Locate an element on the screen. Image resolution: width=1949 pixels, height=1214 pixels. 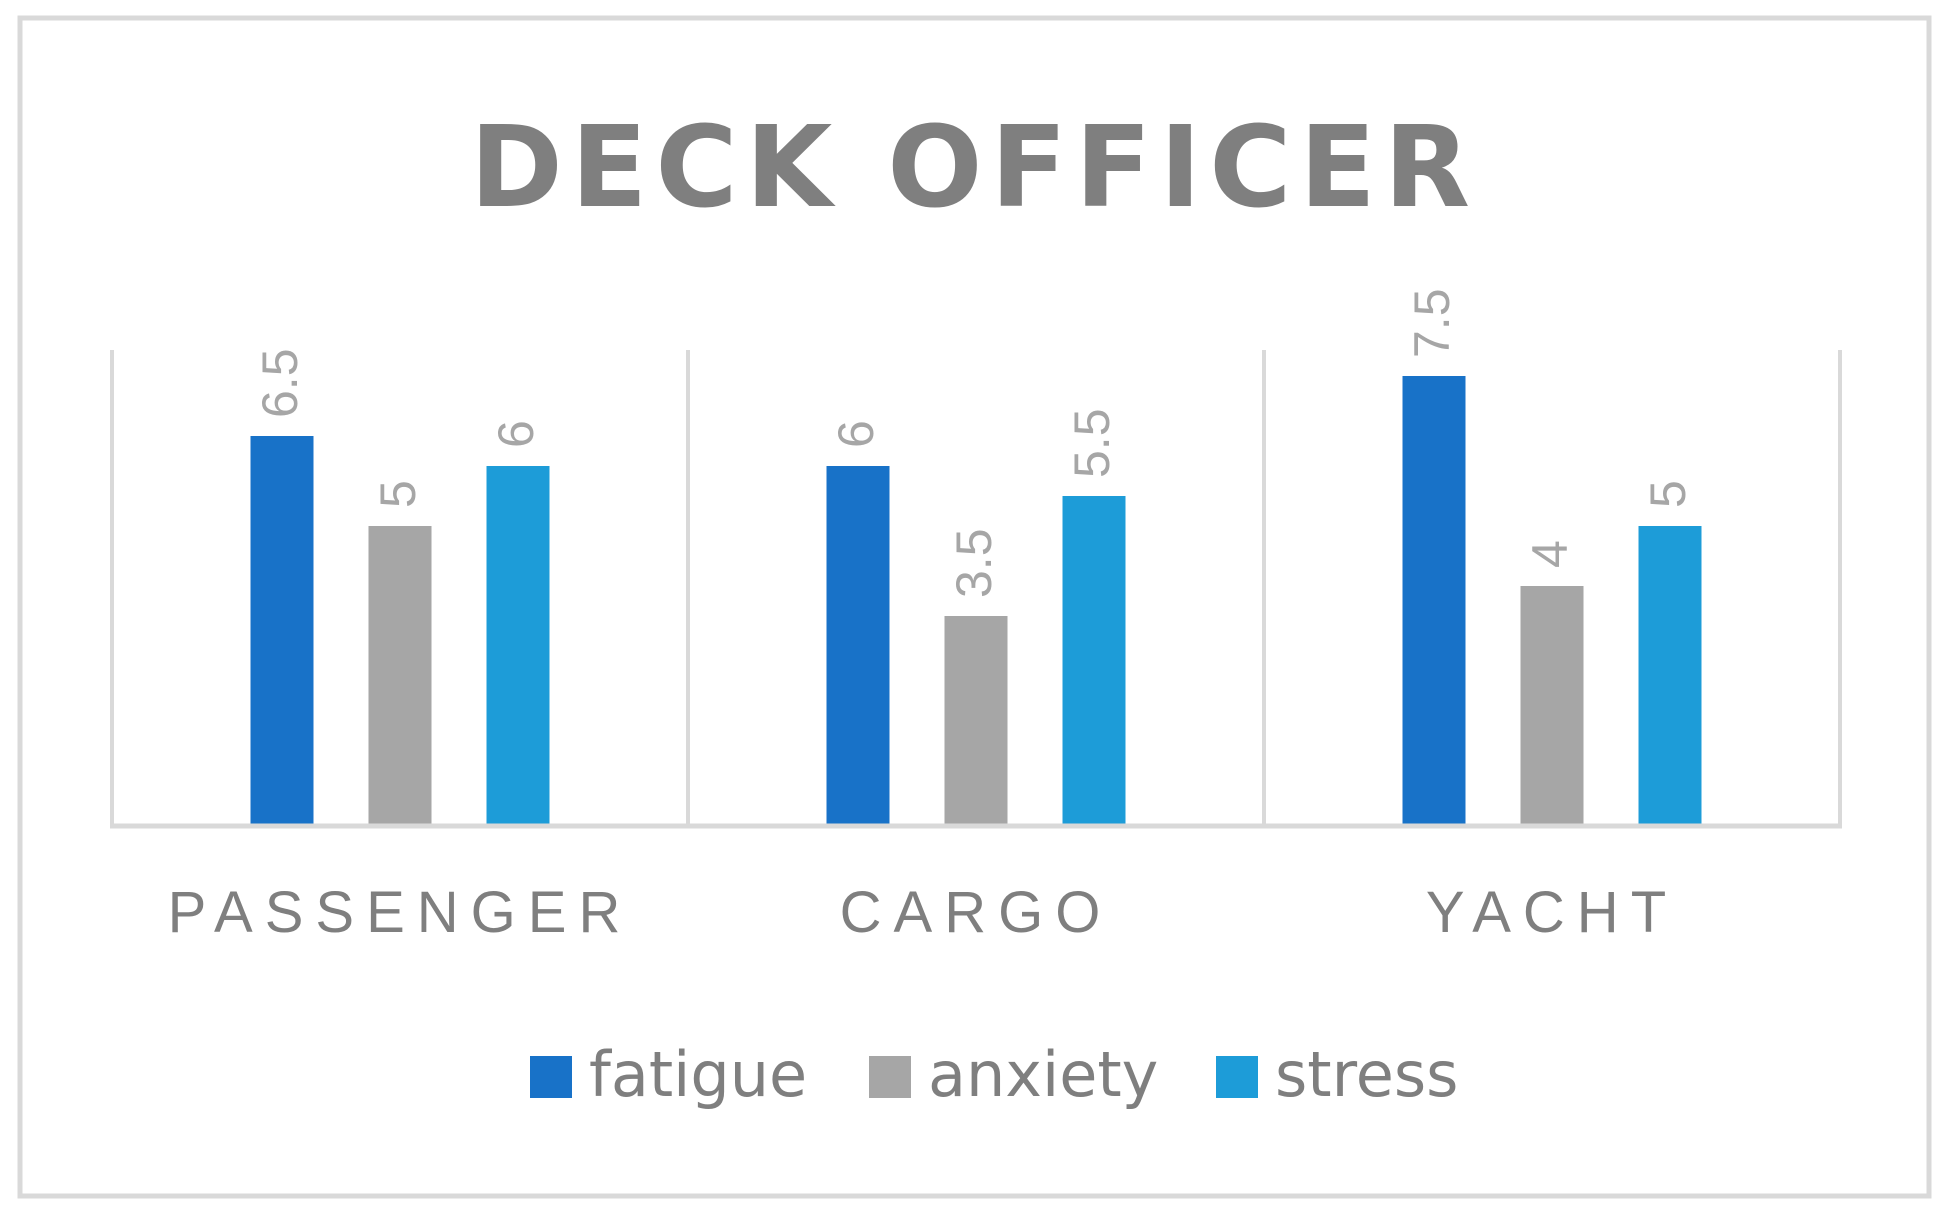
legend-label-fatigue: fatigue is located at coordinates (698, 1074).